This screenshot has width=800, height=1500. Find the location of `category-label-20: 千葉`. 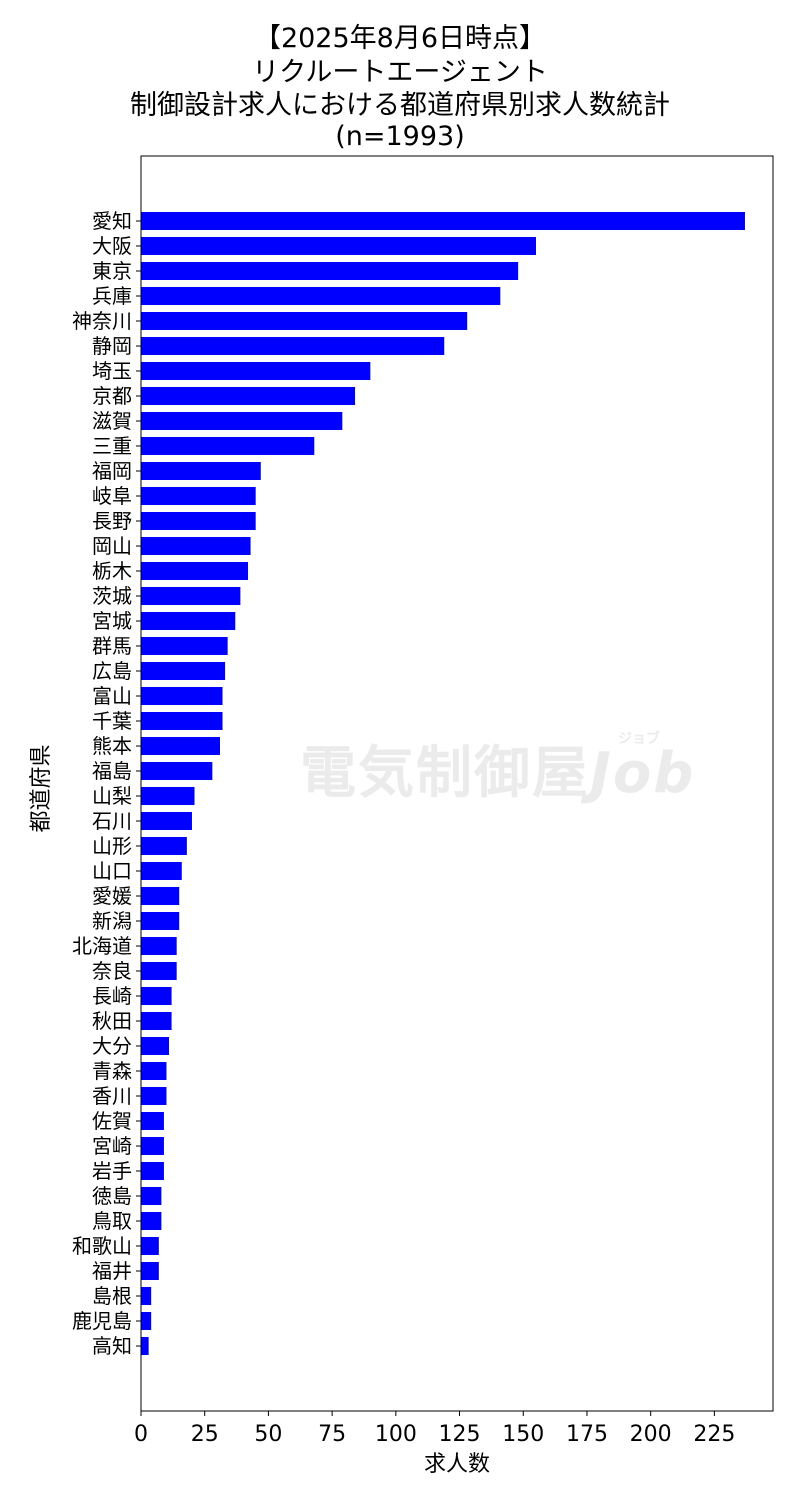

category-label-20: 千葉 is located at coordinates (112, 721).